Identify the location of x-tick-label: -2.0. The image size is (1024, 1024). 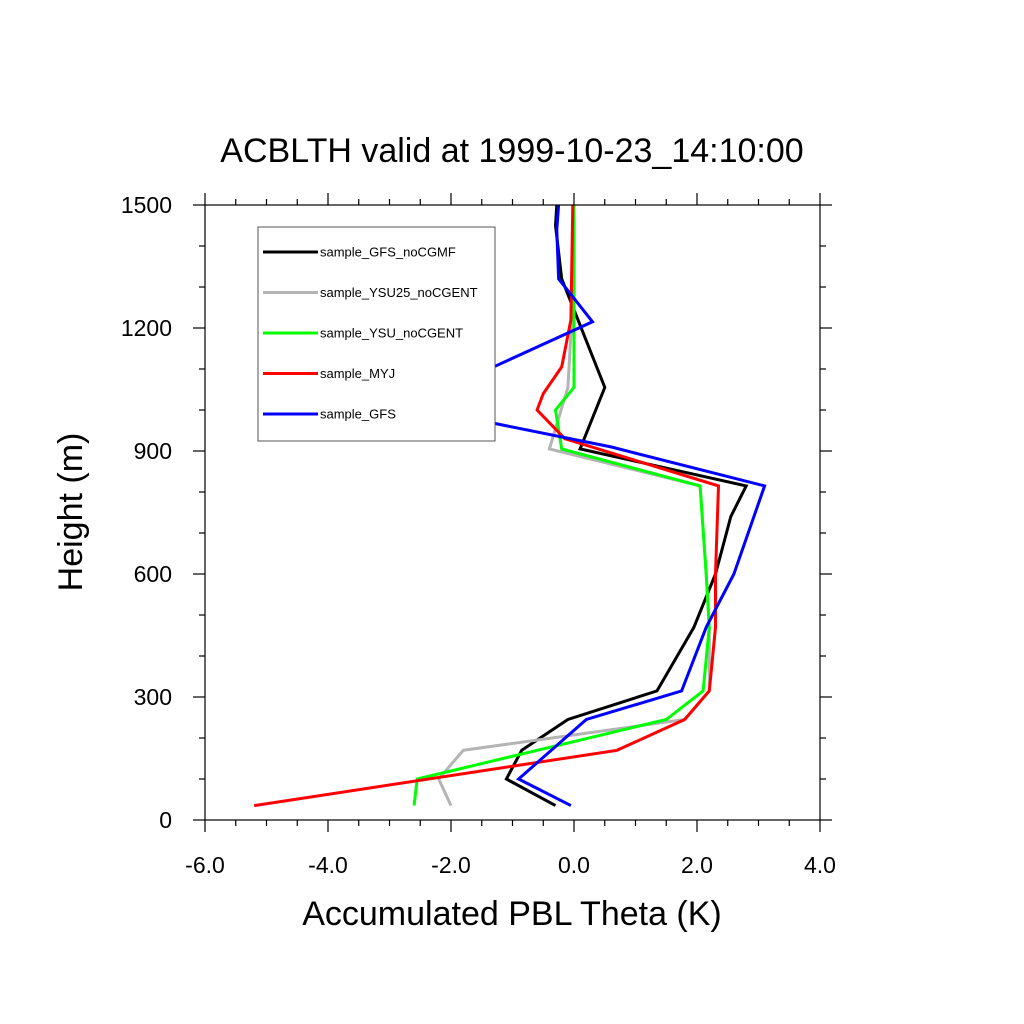
(451, 865).